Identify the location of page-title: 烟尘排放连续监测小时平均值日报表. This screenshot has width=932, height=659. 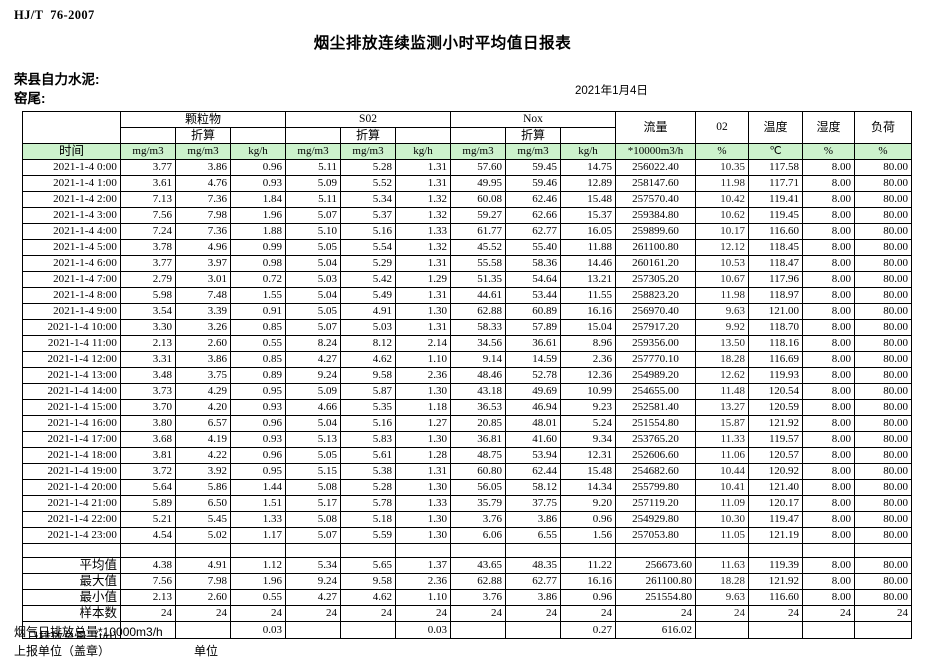
(442, 43).